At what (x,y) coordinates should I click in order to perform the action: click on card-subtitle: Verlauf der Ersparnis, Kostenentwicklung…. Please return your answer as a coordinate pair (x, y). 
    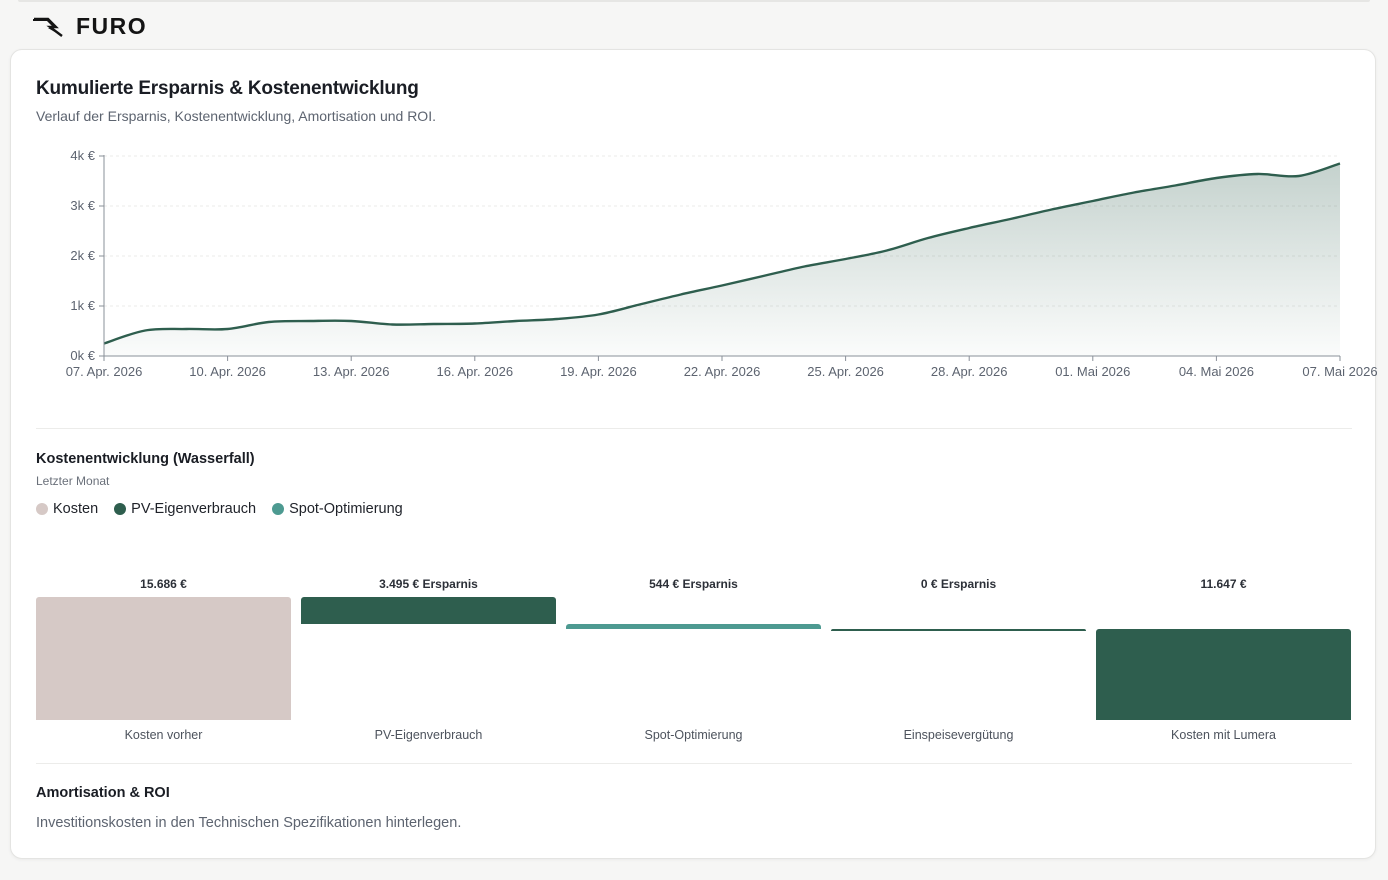
    Looking at the image, I should click on (236, 116).